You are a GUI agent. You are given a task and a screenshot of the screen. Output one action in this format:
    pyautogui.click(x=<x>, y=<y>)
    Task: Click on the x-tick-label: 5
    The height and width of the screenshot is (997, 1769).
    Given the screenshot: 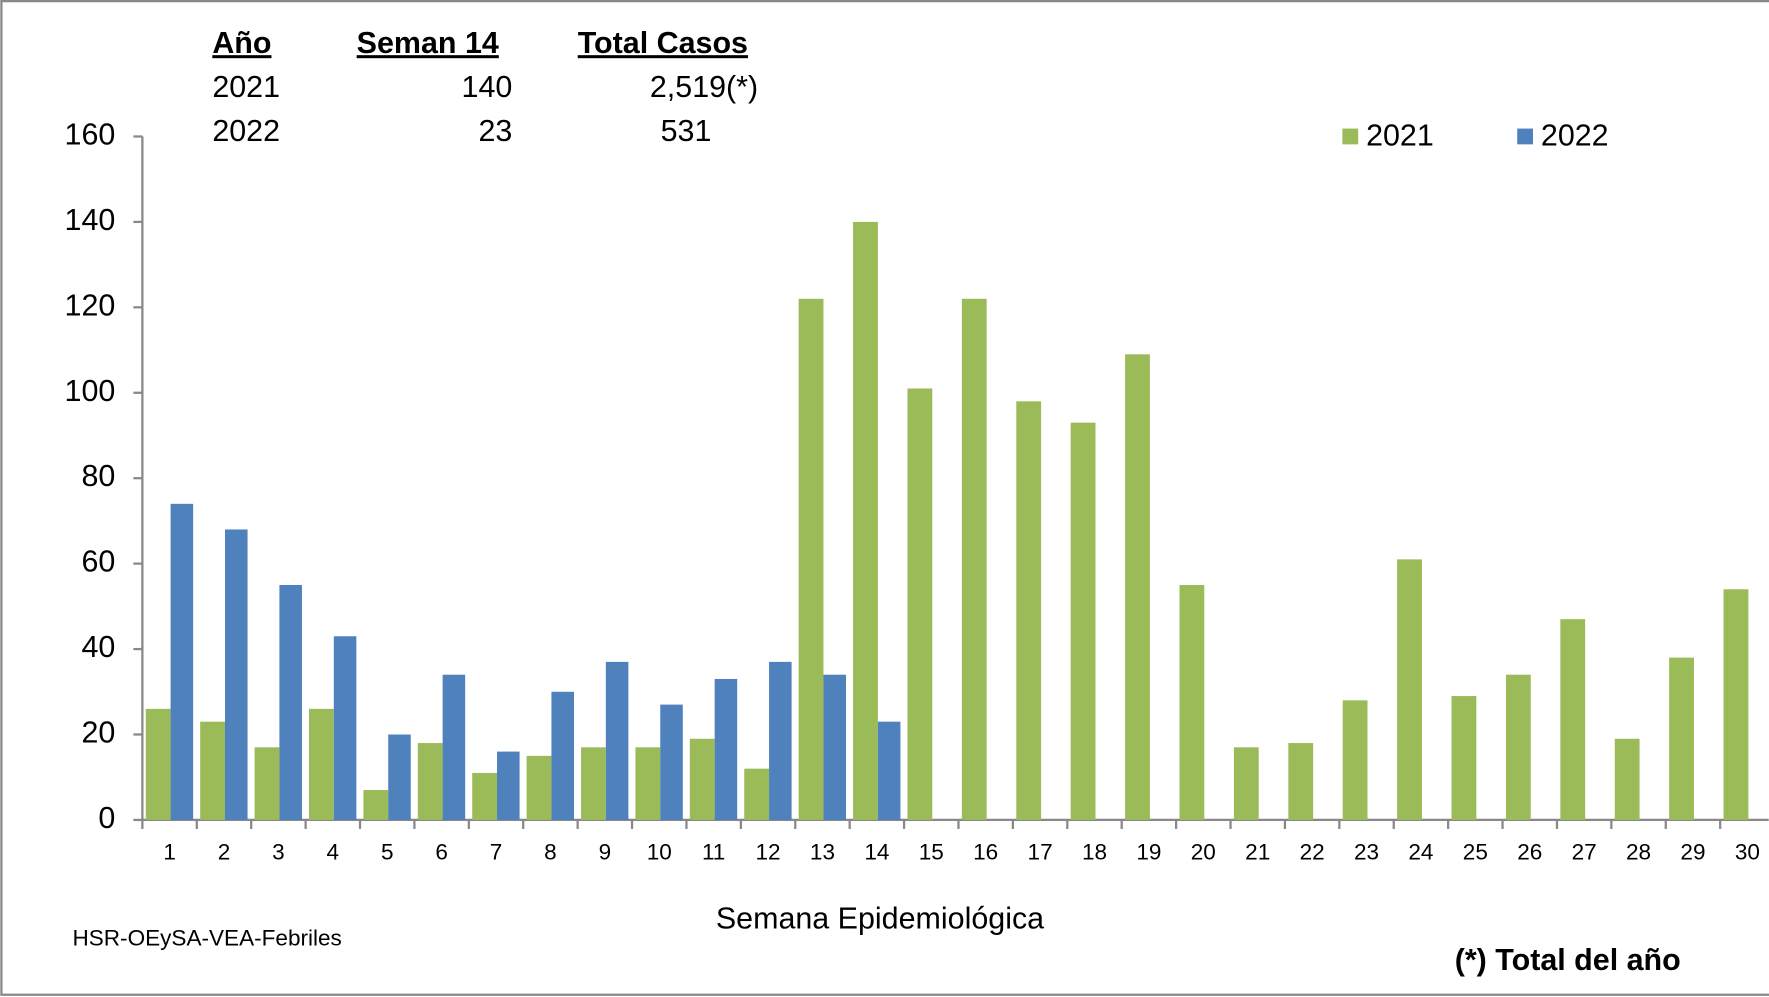 What is the action you would take?
    pyautogui.click(x=387, y=852)
    